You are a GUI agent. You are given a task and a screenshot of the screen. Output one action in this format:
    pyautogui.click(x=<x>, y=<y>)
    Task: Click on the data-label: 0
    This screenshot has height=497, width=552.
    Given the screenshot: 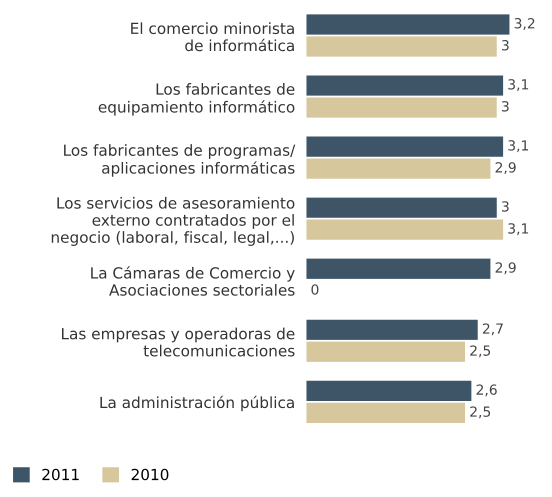 What is the action you would take?
    pyautogui.click(x=314, y=289)
    